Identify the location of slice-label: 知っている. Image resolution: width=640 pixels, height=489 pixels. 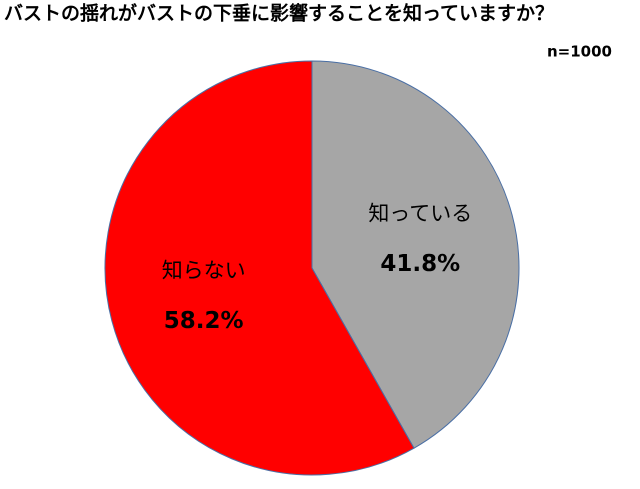
(420, 213).